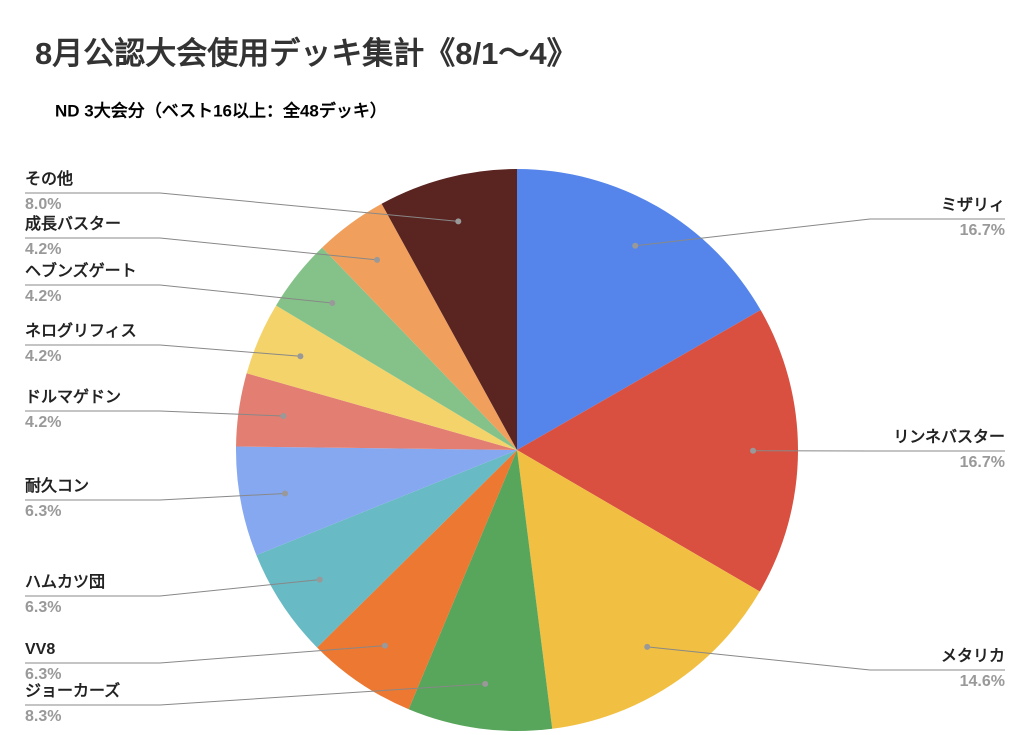 Image resolution: width=1024 pixels, height=735 pixels. I want to click on slice-label: 耐久コン, so click(57, 485).